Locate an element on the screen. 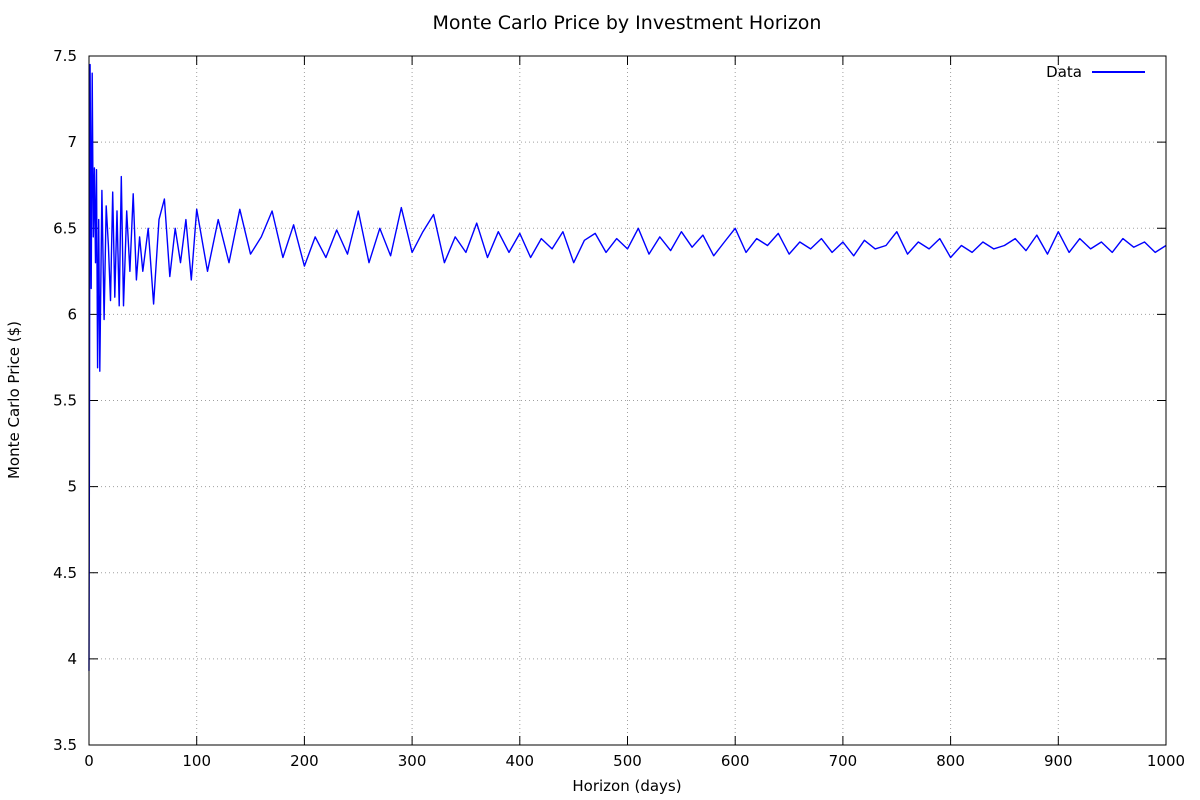  x-tick-label: 800 is located at coordinates (950, 761).